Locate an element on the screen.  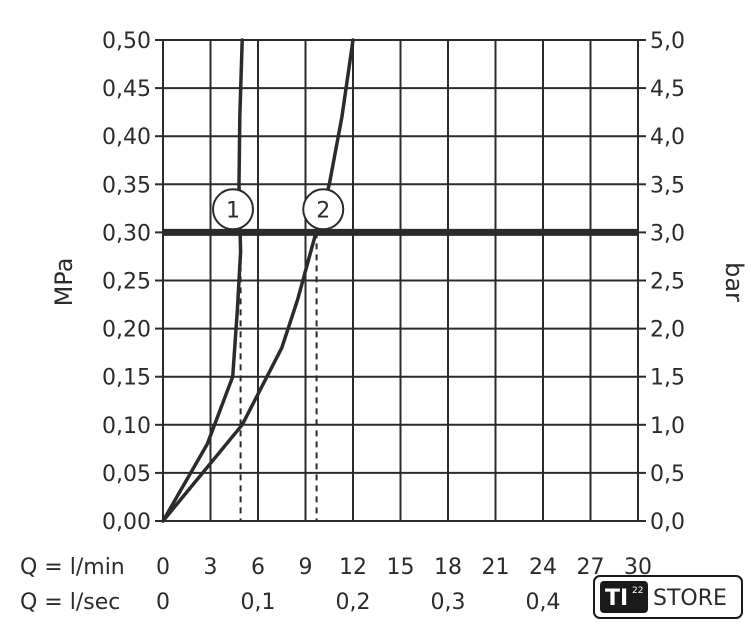
x-row1-tick-label: 18 is located at coordinates (448, 567).